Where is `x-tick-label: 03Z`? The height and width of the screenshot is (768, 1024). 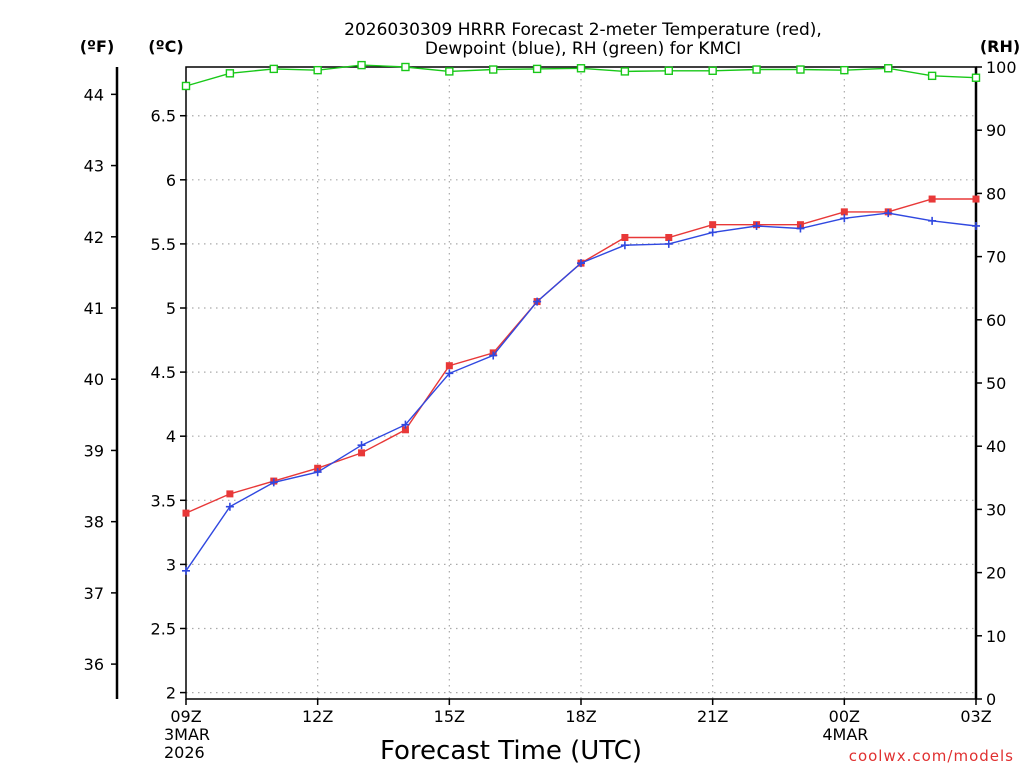 x-tick-label: 03Z is located at coordinates (975, 716).